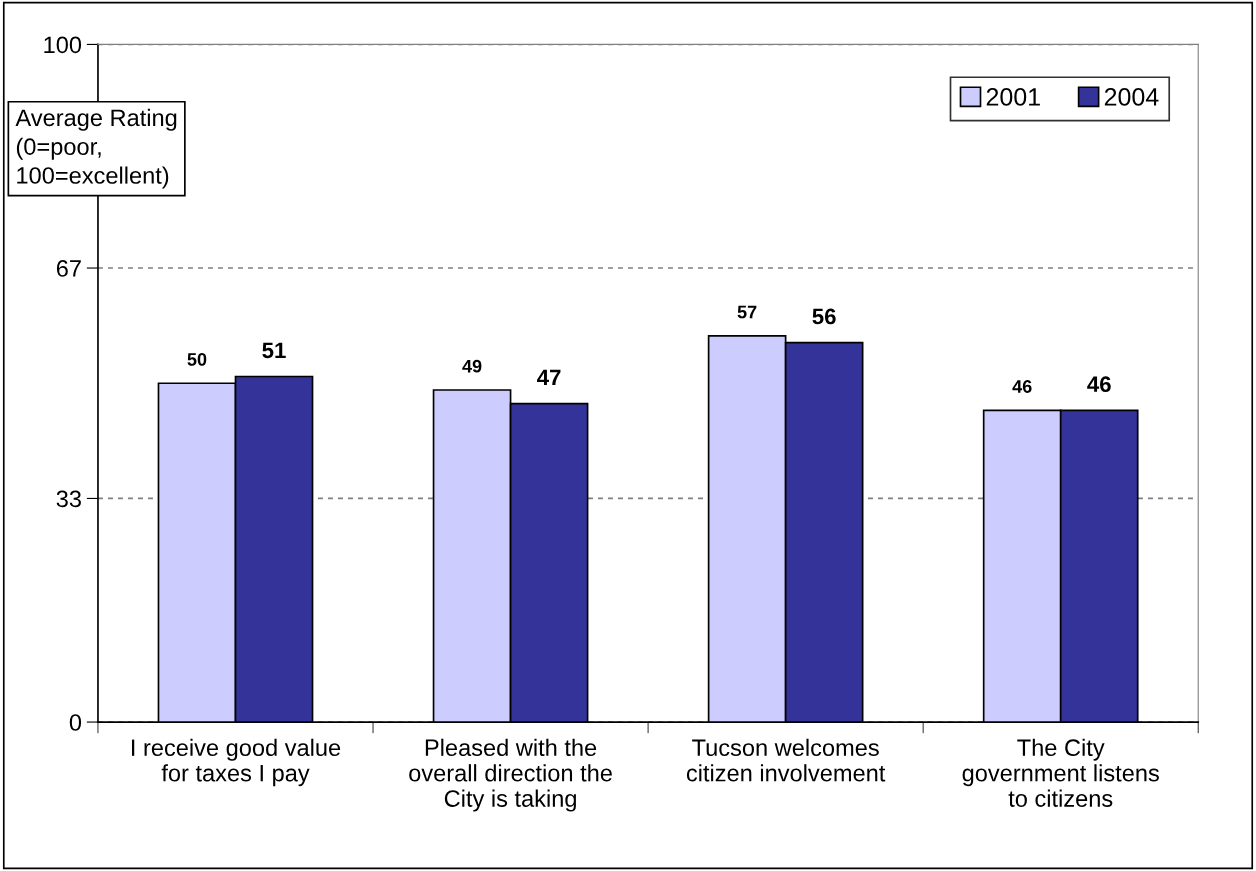 This screenshot has height=871, width=1256. What do you see at coordinates (510, 775) in the screenshot?
I see `x-tick-label: Pleased with the overall direction the City is taking` at bounding box center [510, 775].